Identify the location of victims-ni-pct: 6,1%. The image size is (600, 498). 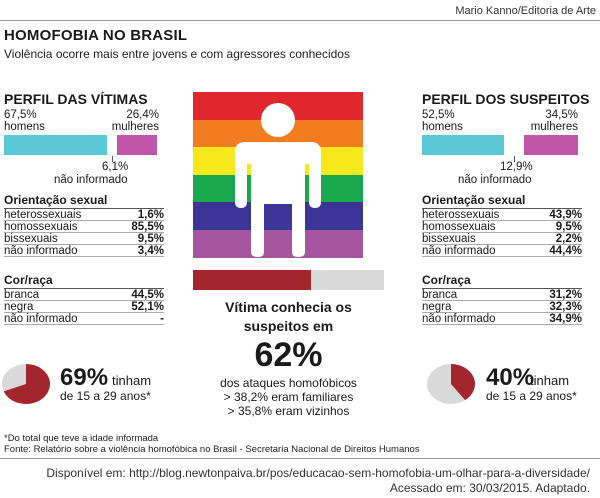
(115, 167).